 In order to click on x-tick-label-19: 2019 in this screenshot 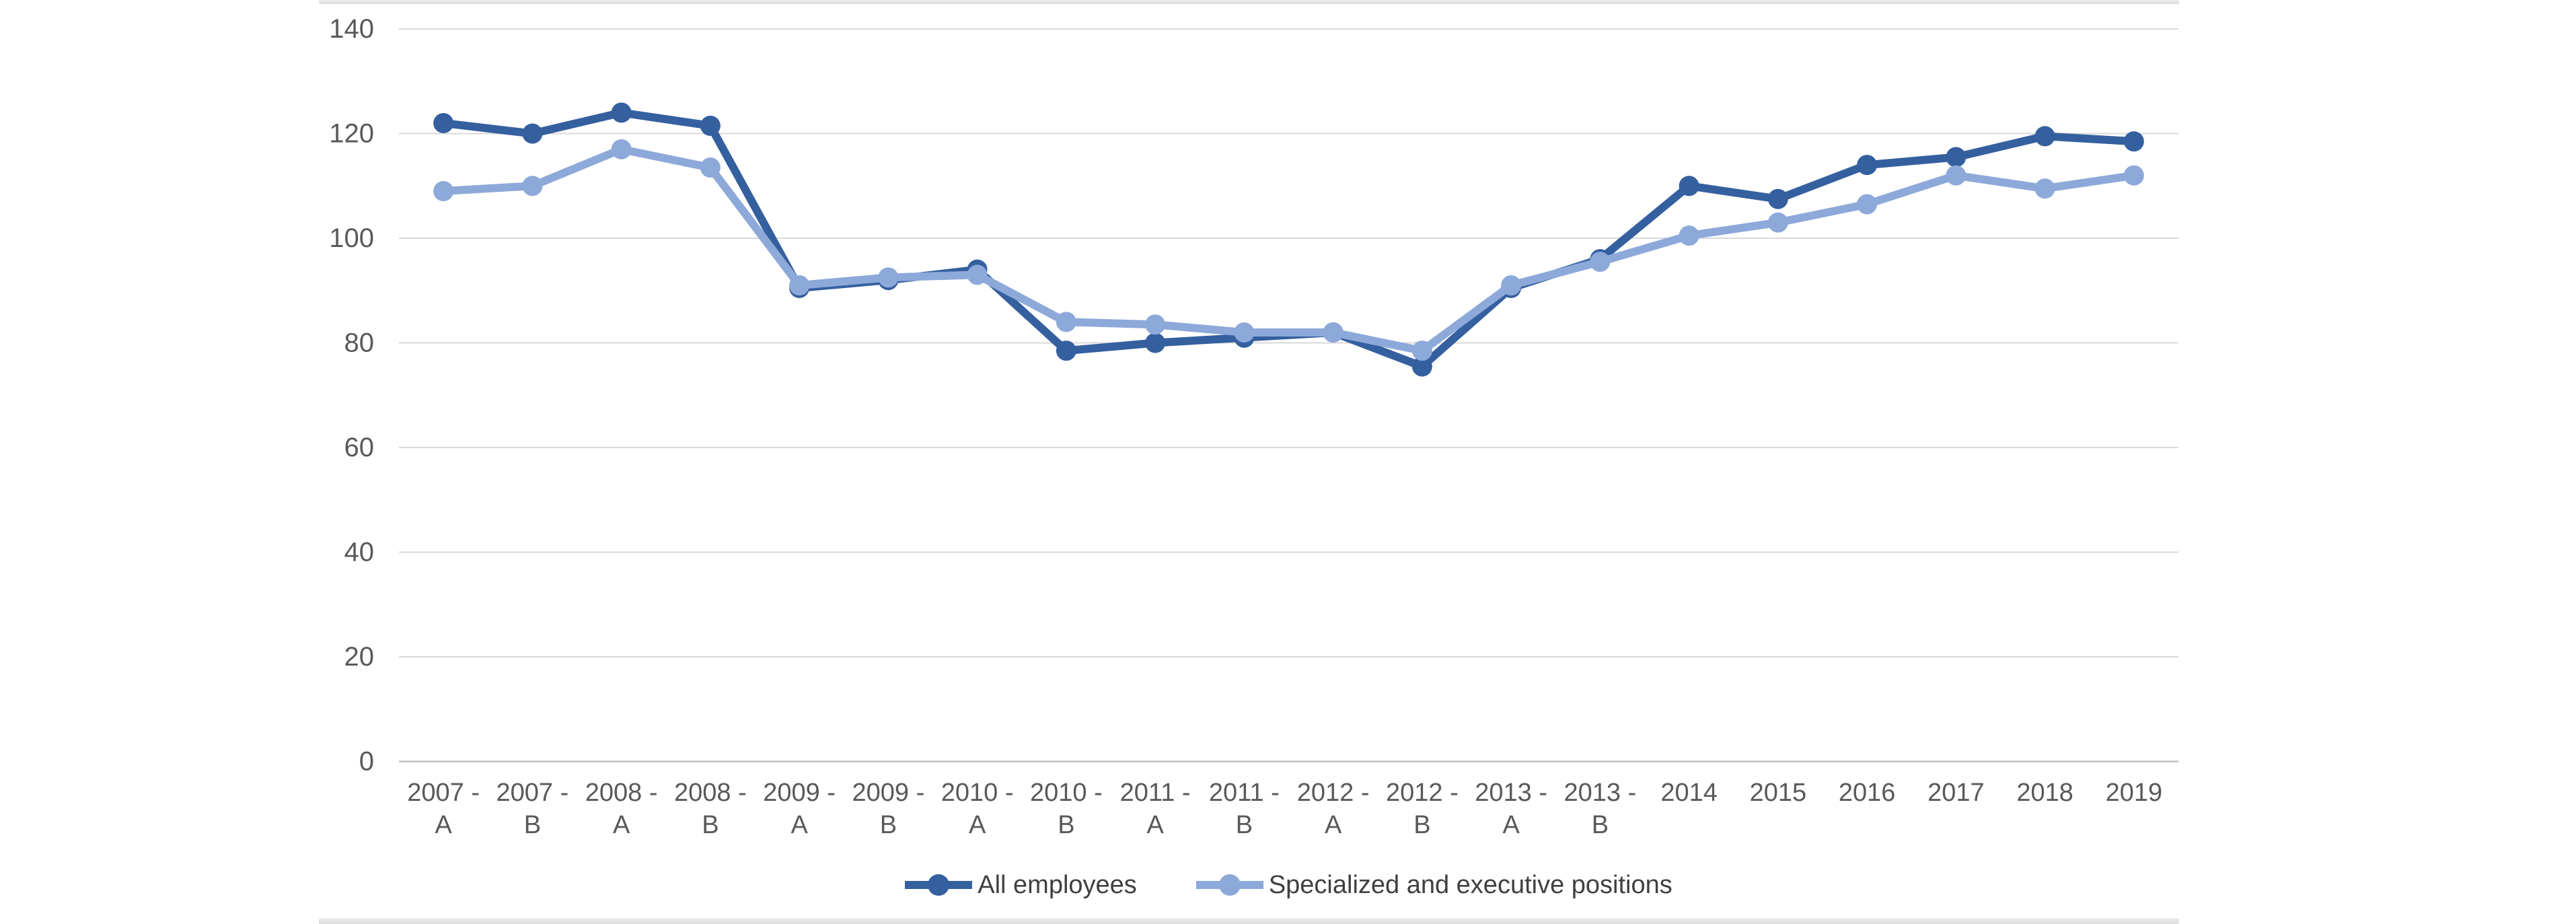, I will do `click(2134, 793)`.